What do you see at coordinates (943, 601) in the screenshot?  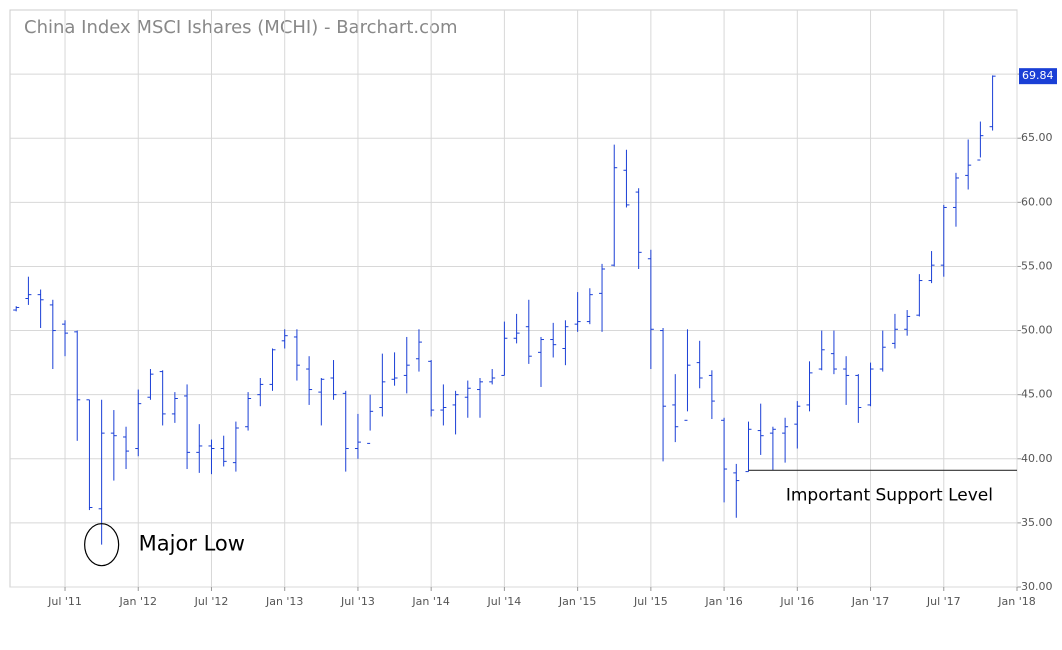 I see `x-tick-label: Jul '17` at bounding box center [943, 601].